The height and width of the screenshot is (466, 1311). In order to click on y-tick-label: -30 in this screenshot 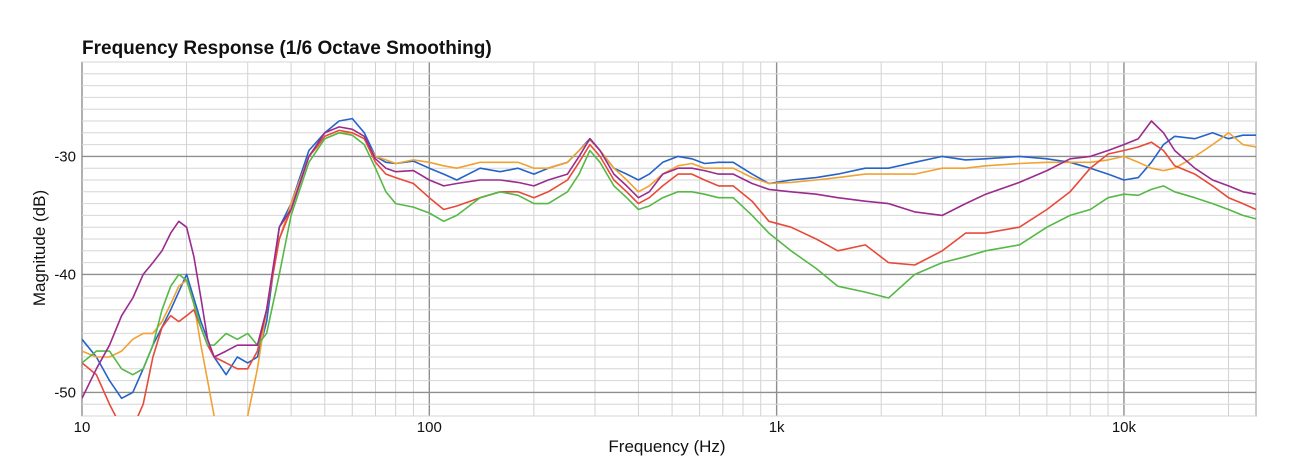, I will do `click(65, 156)`.